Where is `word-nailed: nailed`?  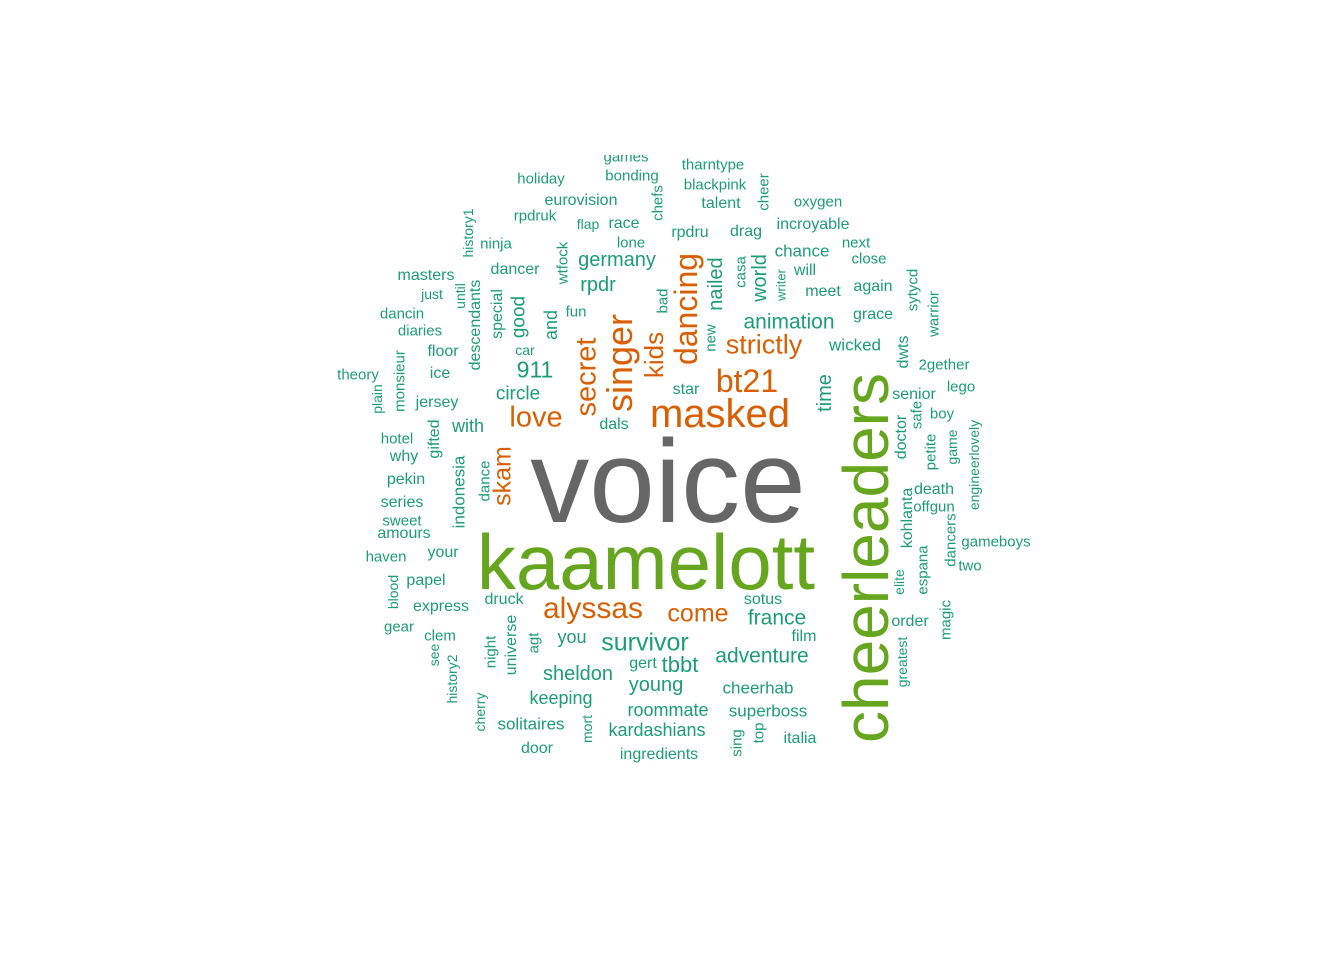 word-nailed: nailed is located at coordinates (716, 284).